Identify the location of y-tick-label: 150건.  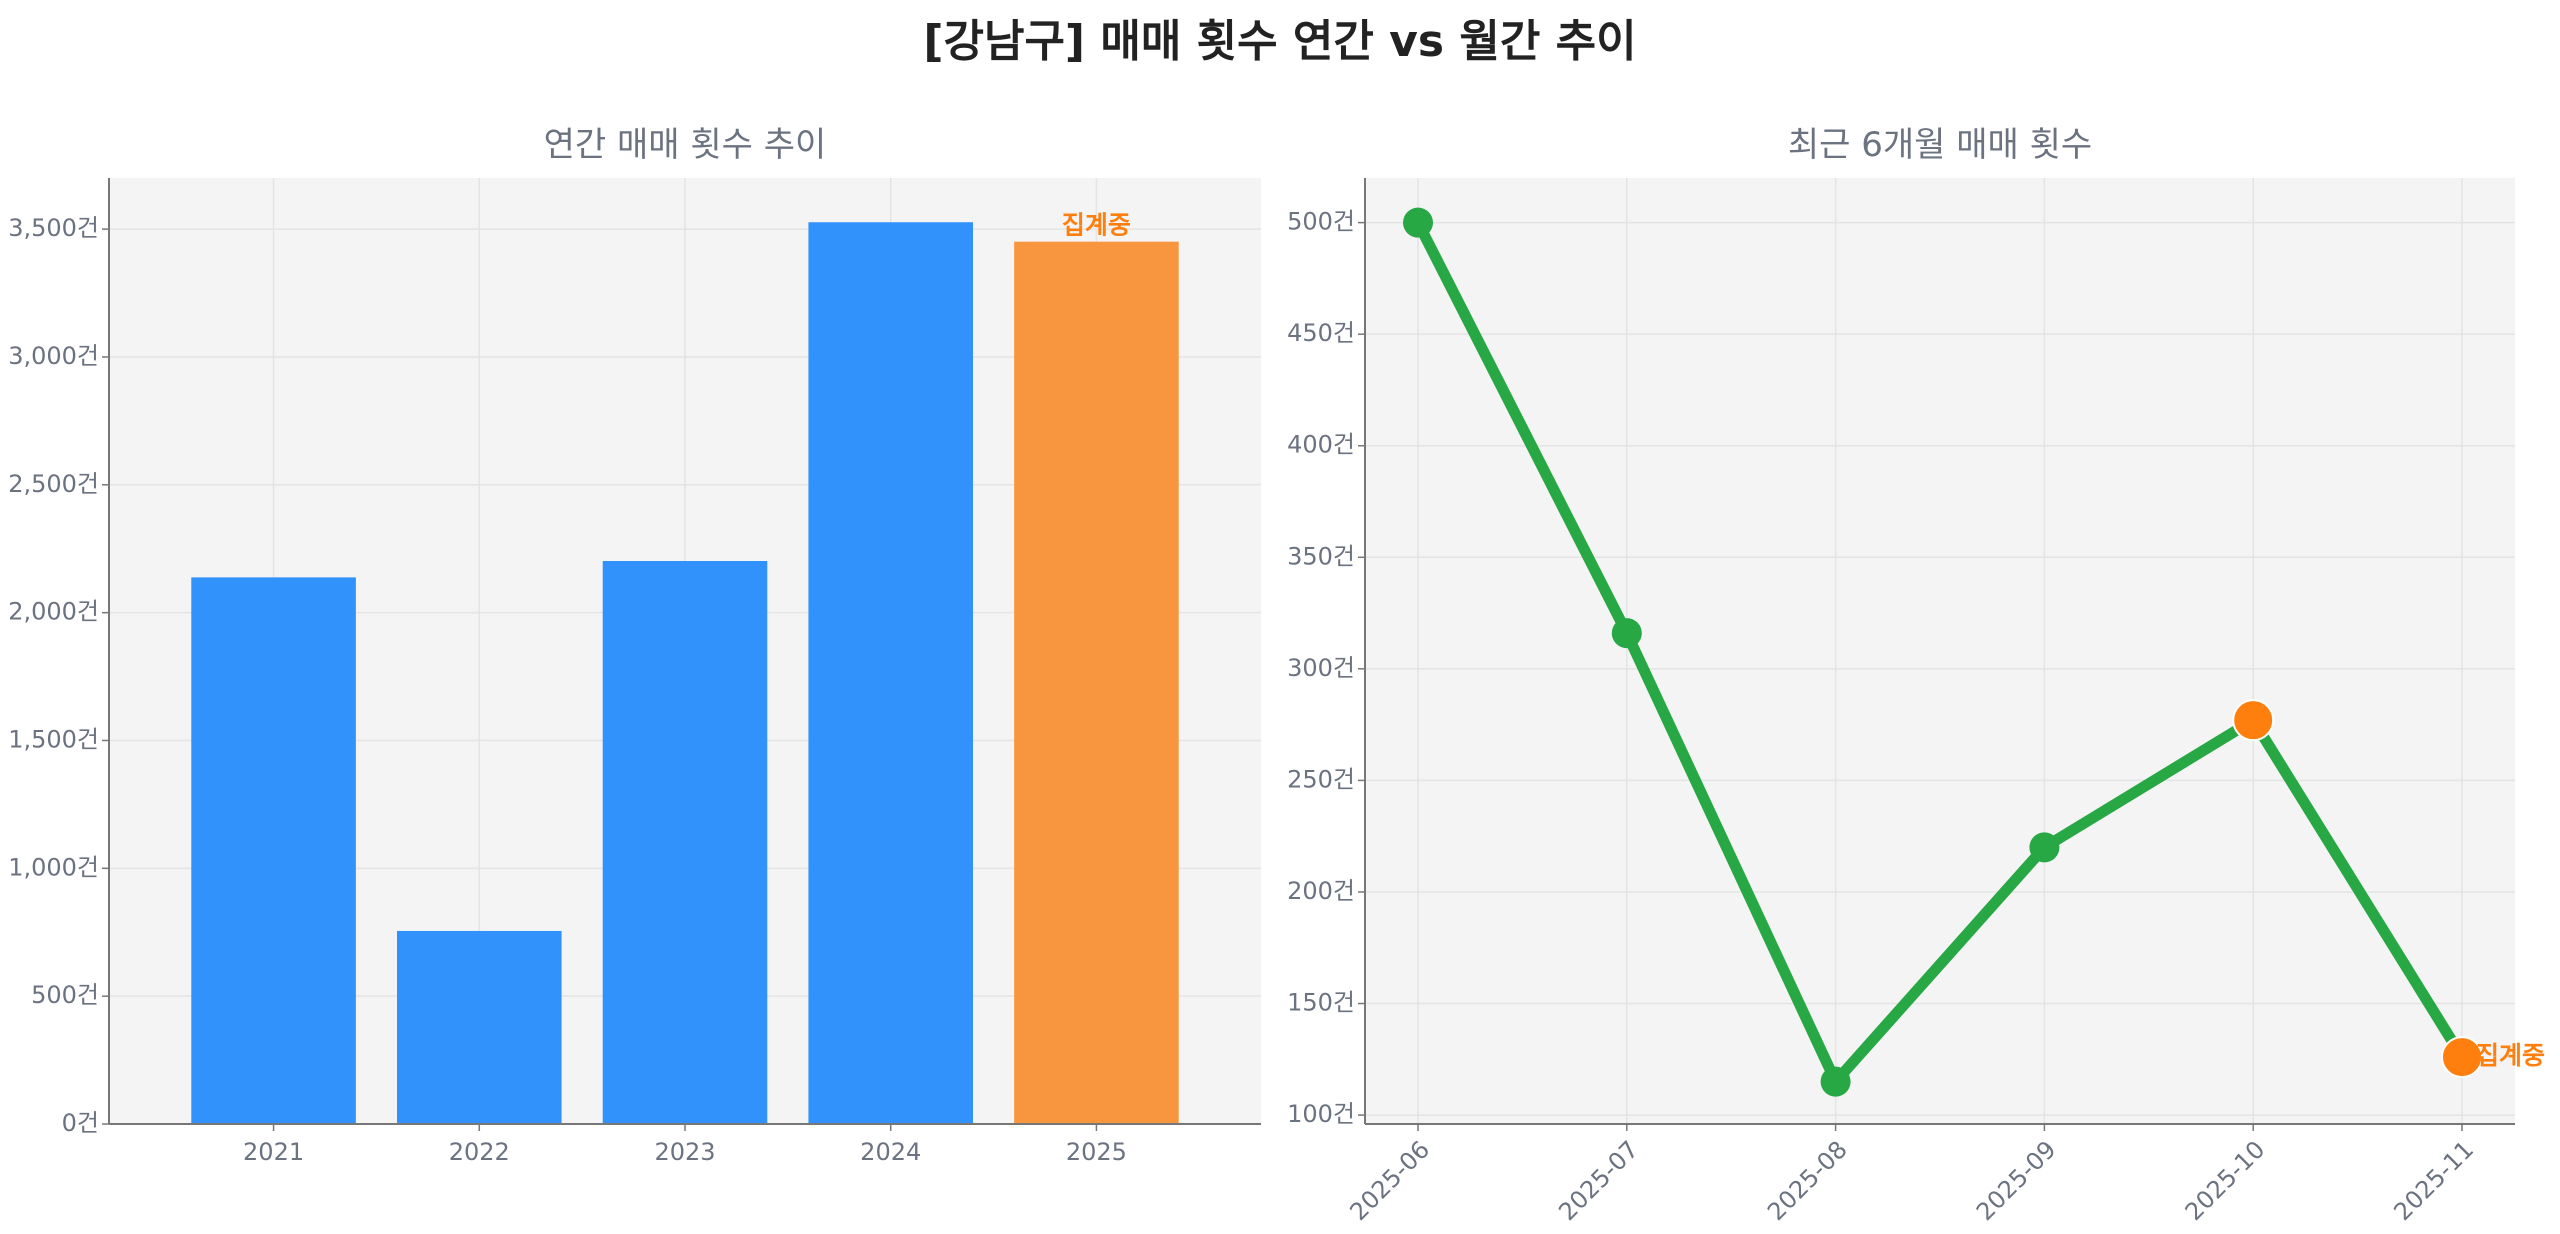
(1321, 1003).